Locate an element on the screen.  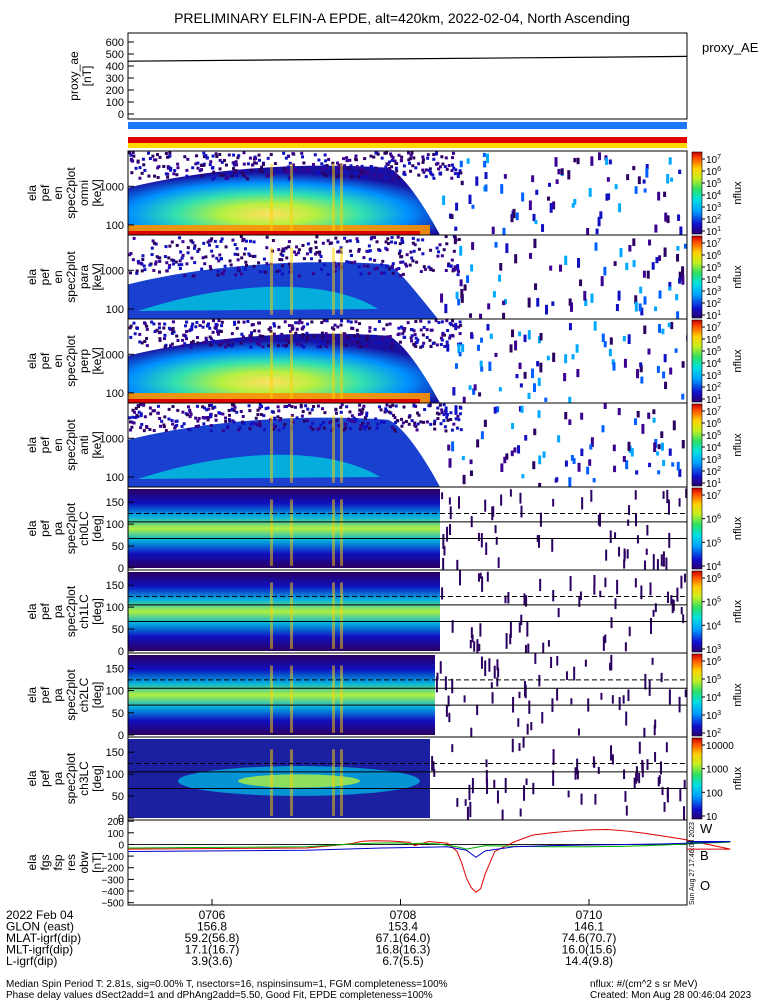
fgs-ytick: −300 is located at coordinates (112, 880).